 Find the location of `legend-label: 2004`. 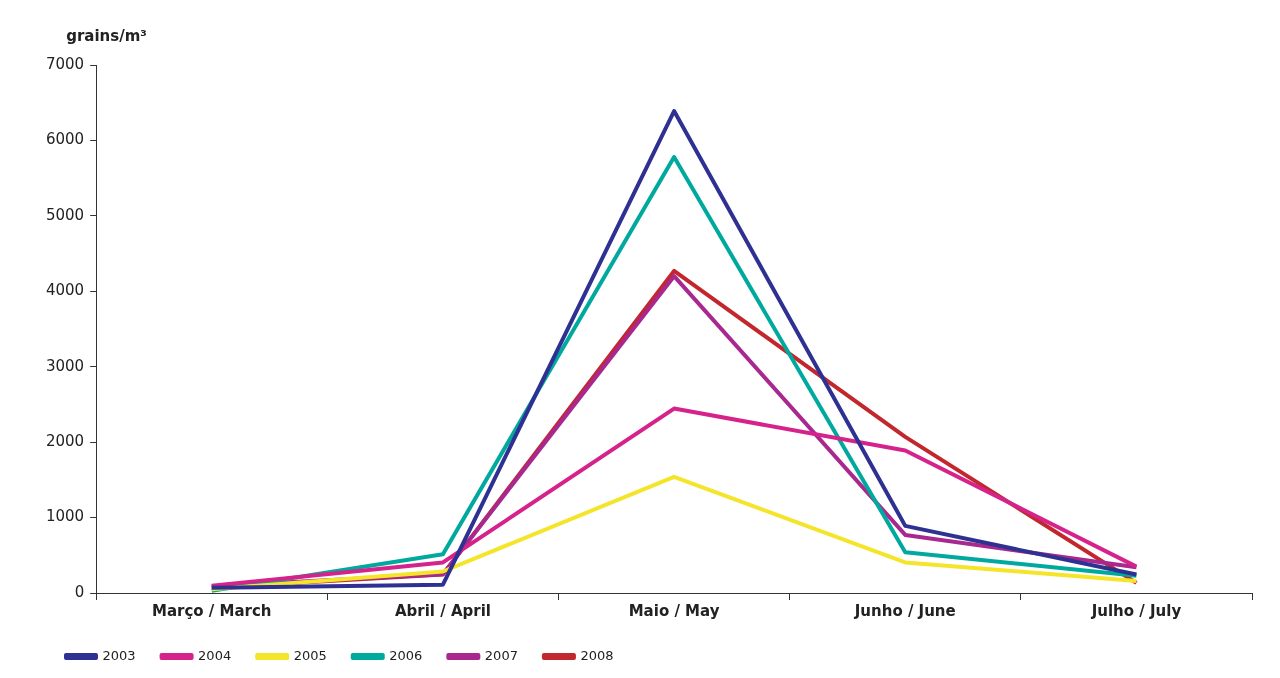

legend-label: 2004 is located at coordinates (215, 655).